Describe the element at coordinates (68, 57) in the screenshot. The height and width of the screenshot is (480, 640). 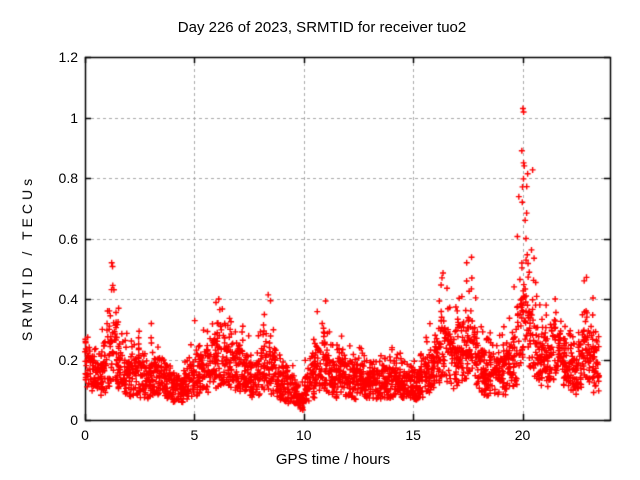
I see `y-tick-label: 1.2` at that location.